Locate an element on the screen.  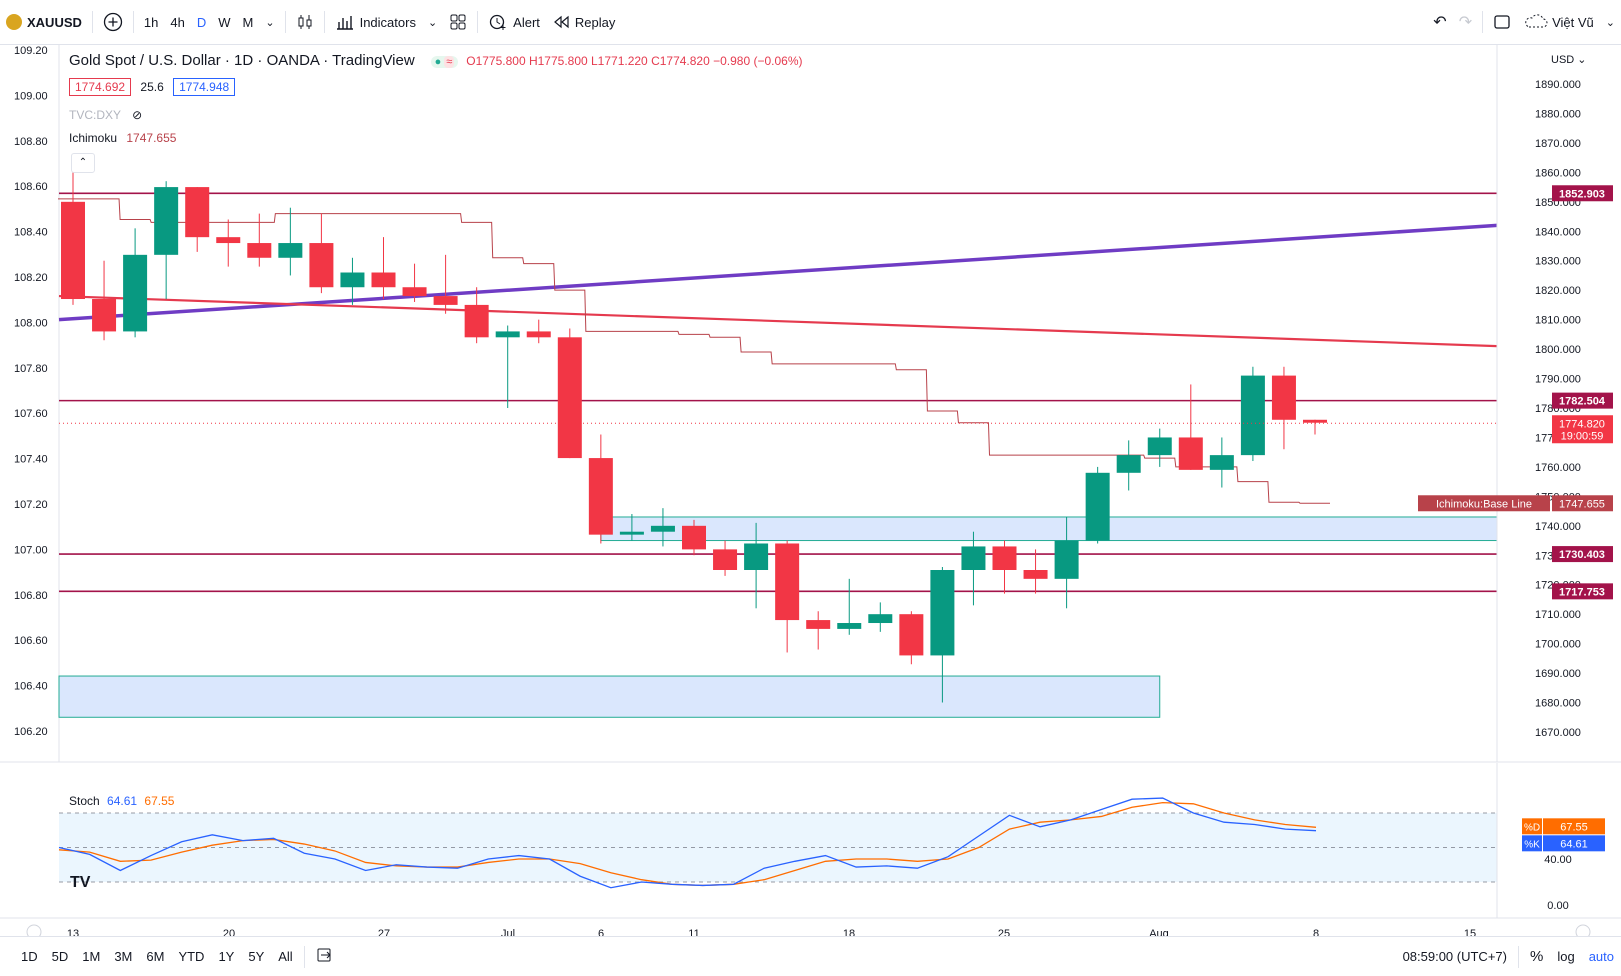
range-5d: 5D is located at coordinates (60, 956).